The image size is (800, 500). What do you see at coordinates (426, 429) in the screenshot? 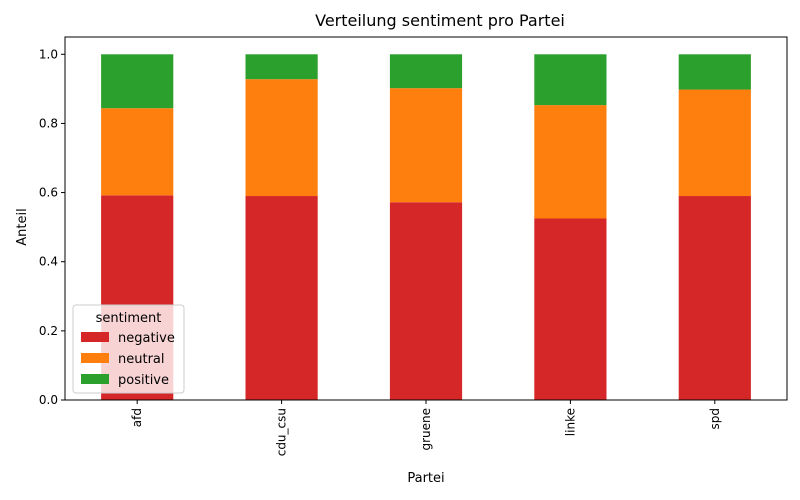
I see `x-tick-label: gruene` at bounding box center [426, 429].